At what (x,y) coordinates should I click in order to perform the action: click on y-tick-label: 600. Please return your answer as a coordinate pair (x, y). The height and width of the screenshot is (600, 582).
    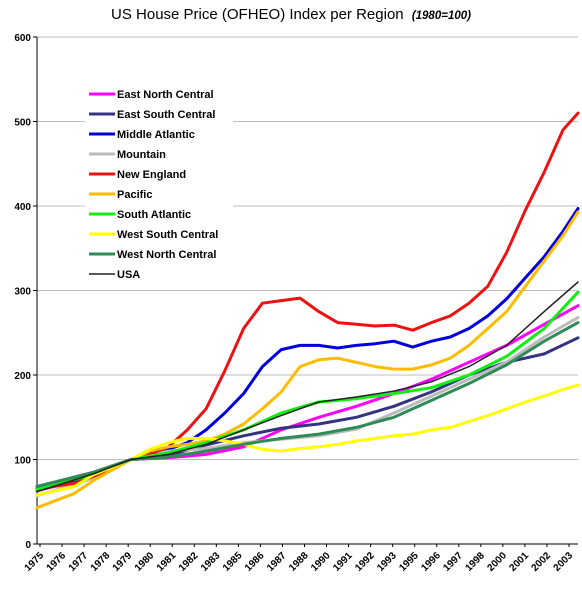
    Looking at the image, I should click on (22, 38).